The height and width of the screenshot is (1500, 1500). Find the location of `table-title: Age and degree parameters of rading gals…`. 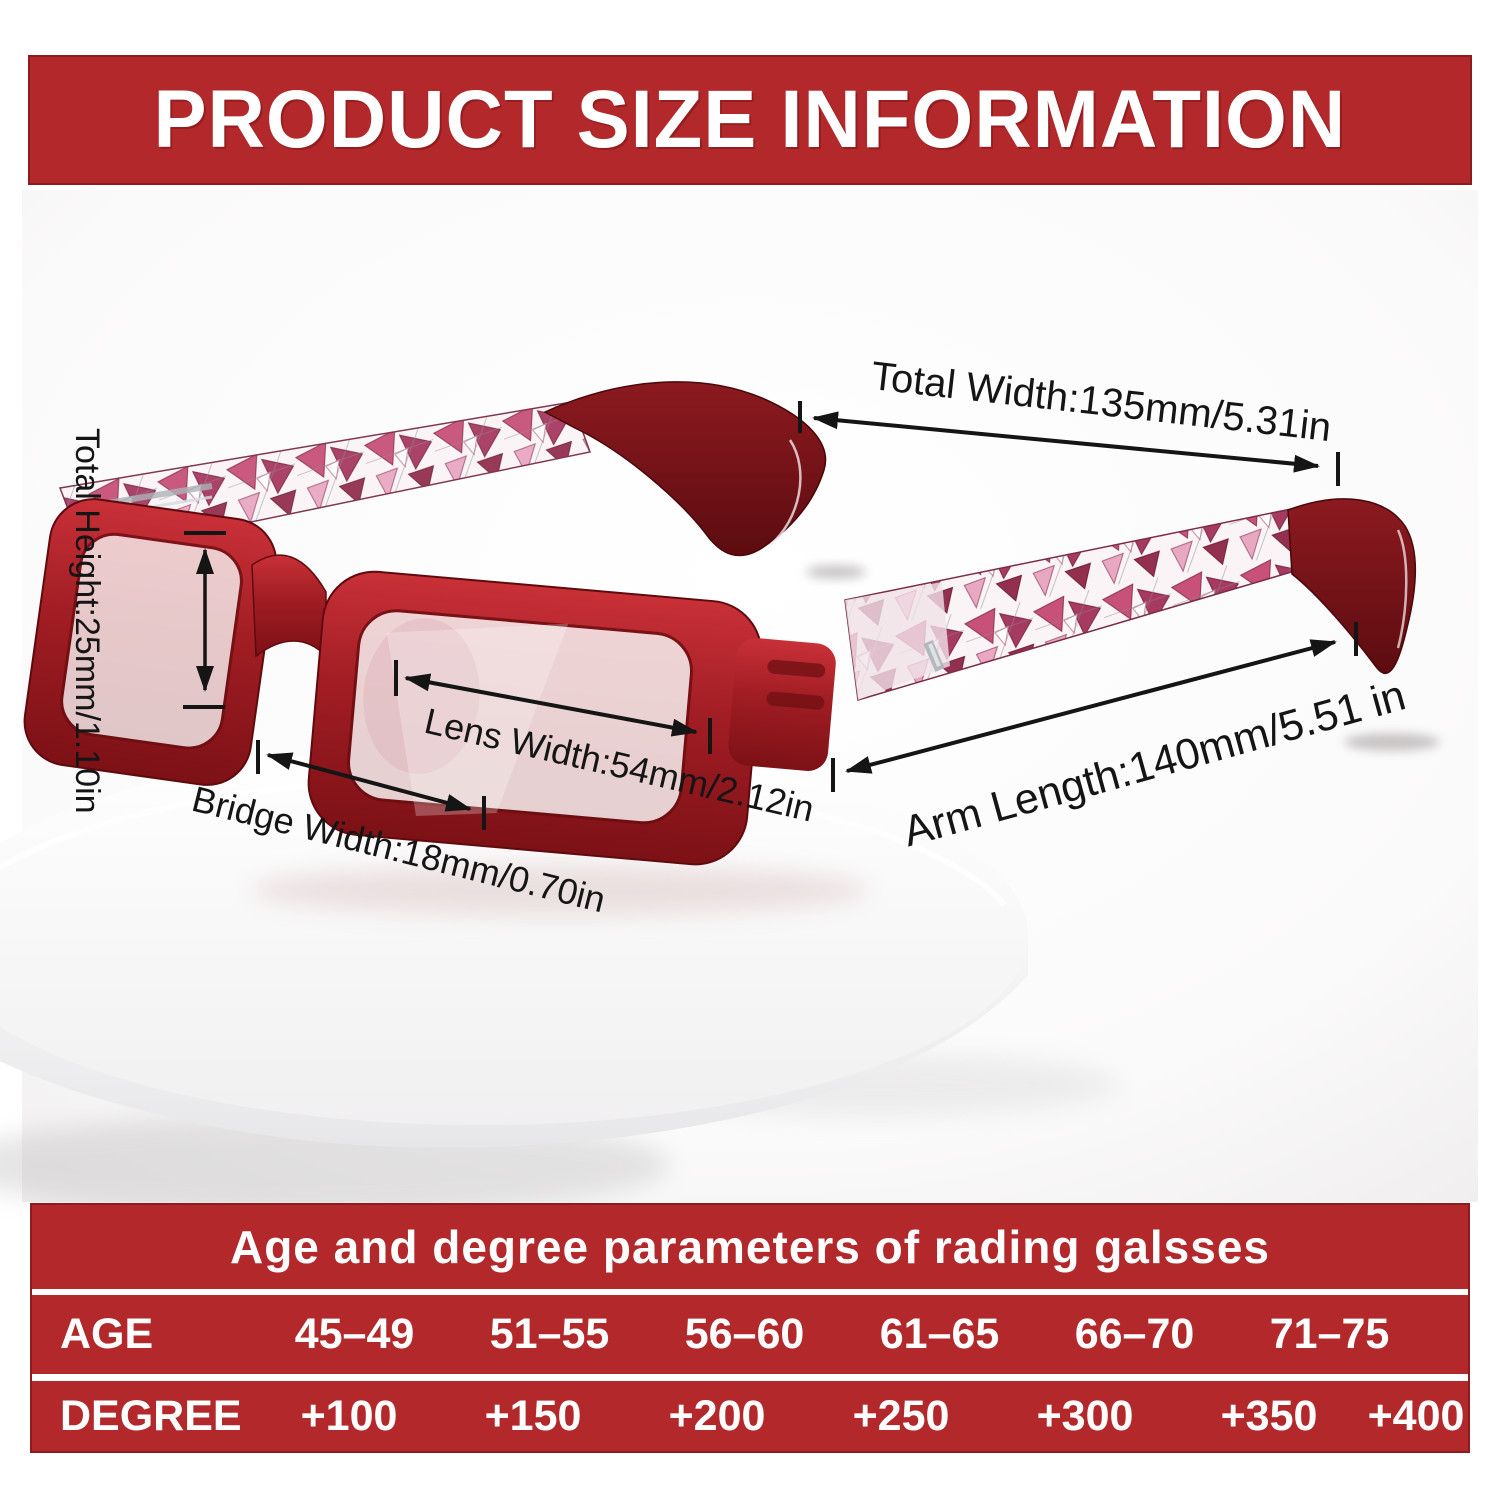

table-title: Age and degree parameters of rading gals… is located at coordinates (750, 1247).